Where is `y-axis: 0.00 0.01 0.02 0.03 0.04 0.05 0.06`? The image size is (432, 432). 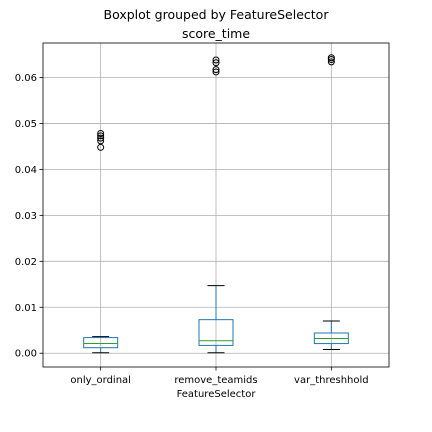
y-axis: 0.00 0.01 0.02 0.03 0.04 0.05 0.06 is located at coordinates (29, 216).